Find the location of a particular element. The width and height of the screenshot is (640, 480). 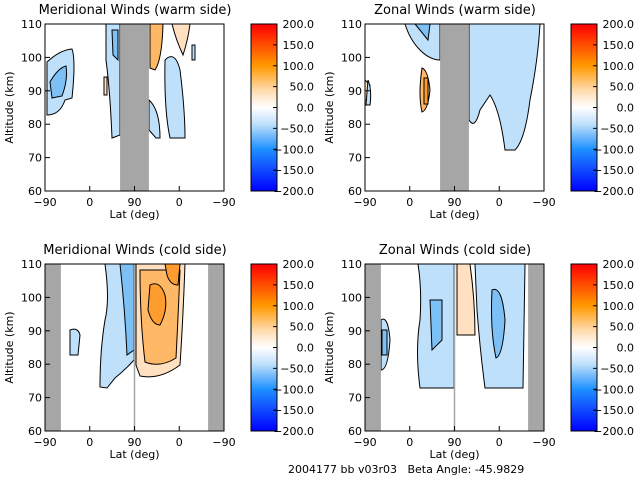

chart-title: Zonal Winds (cold side) is located at coordinates (455, 250).